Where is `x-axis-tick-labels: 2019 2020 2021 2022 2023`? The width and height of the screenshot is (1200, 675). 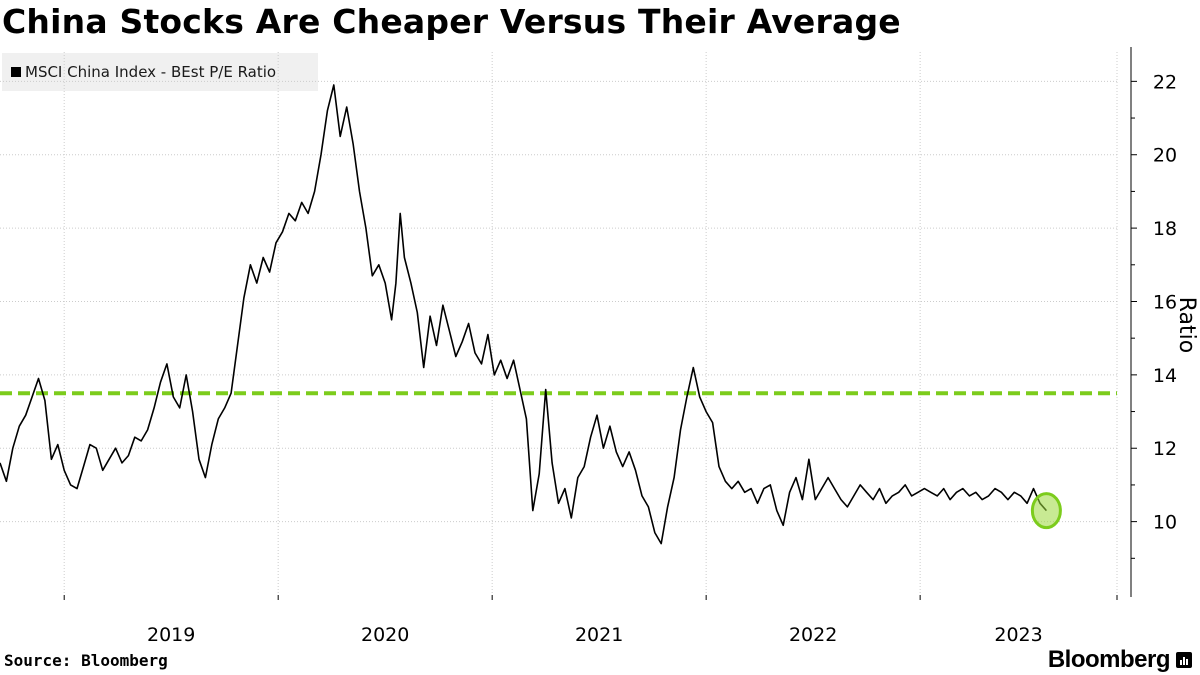 x-axis-tick-labels: 2019 2020 2021 2022 2023 is located at coordinates (595, 635).